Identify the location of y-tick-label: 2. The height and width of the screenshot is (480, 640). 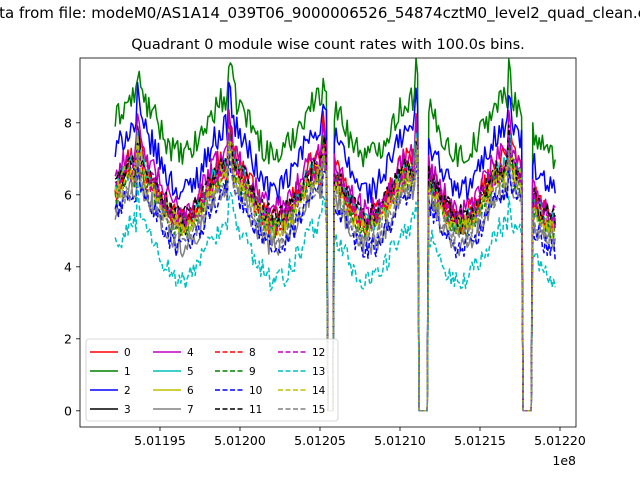
(68, 338).